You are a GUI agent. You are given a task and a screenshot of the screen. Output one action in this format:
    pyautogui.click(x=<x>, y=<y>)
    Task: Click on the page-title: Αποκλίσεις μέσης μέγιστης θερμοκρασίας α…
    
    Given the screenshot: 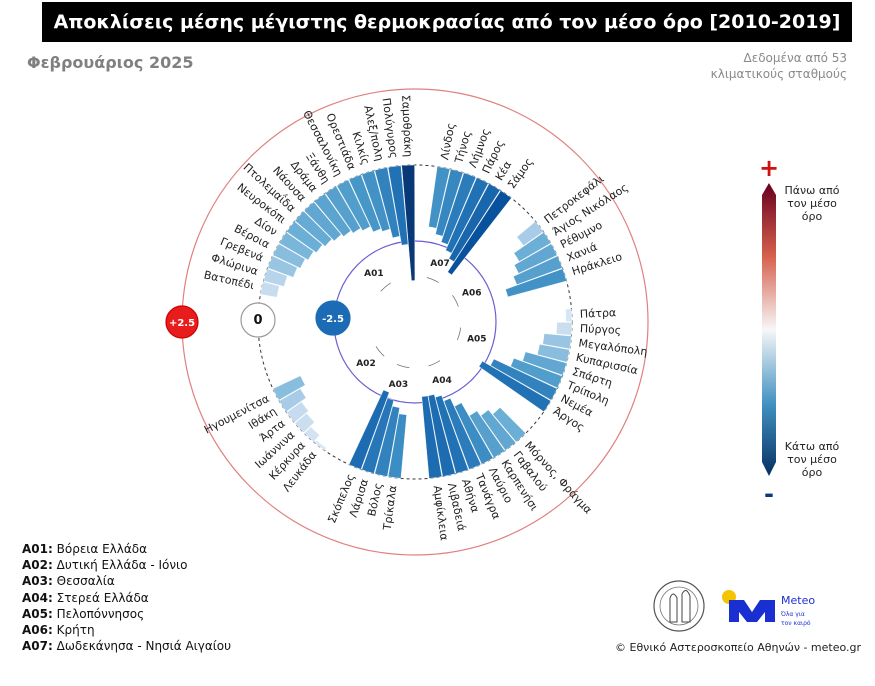 What is the action you would take?
    pyautogui.click(x=447, y=22)
    